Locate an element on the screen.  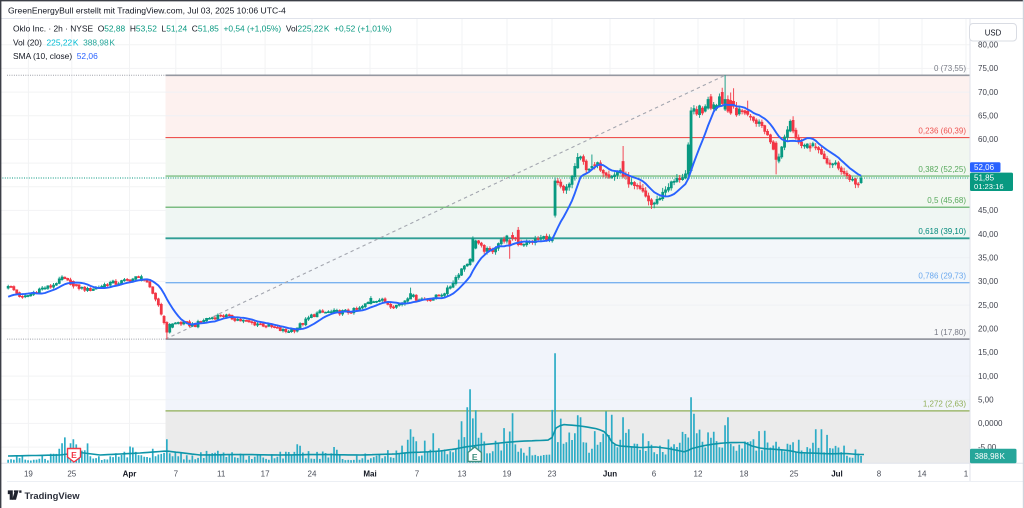
svg-text: SMA (10, close) 52,06 is located at coordinates (55, 56).